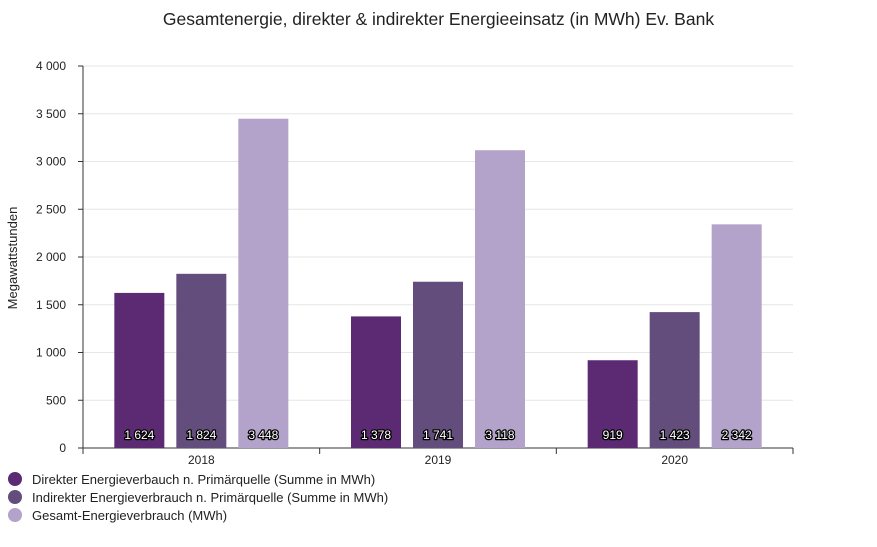 This screenshot has height=547, width=877. Describe the element at coordinates (51, 305) in the screenshot. I see `y-tick-label: 1 500` at that location.